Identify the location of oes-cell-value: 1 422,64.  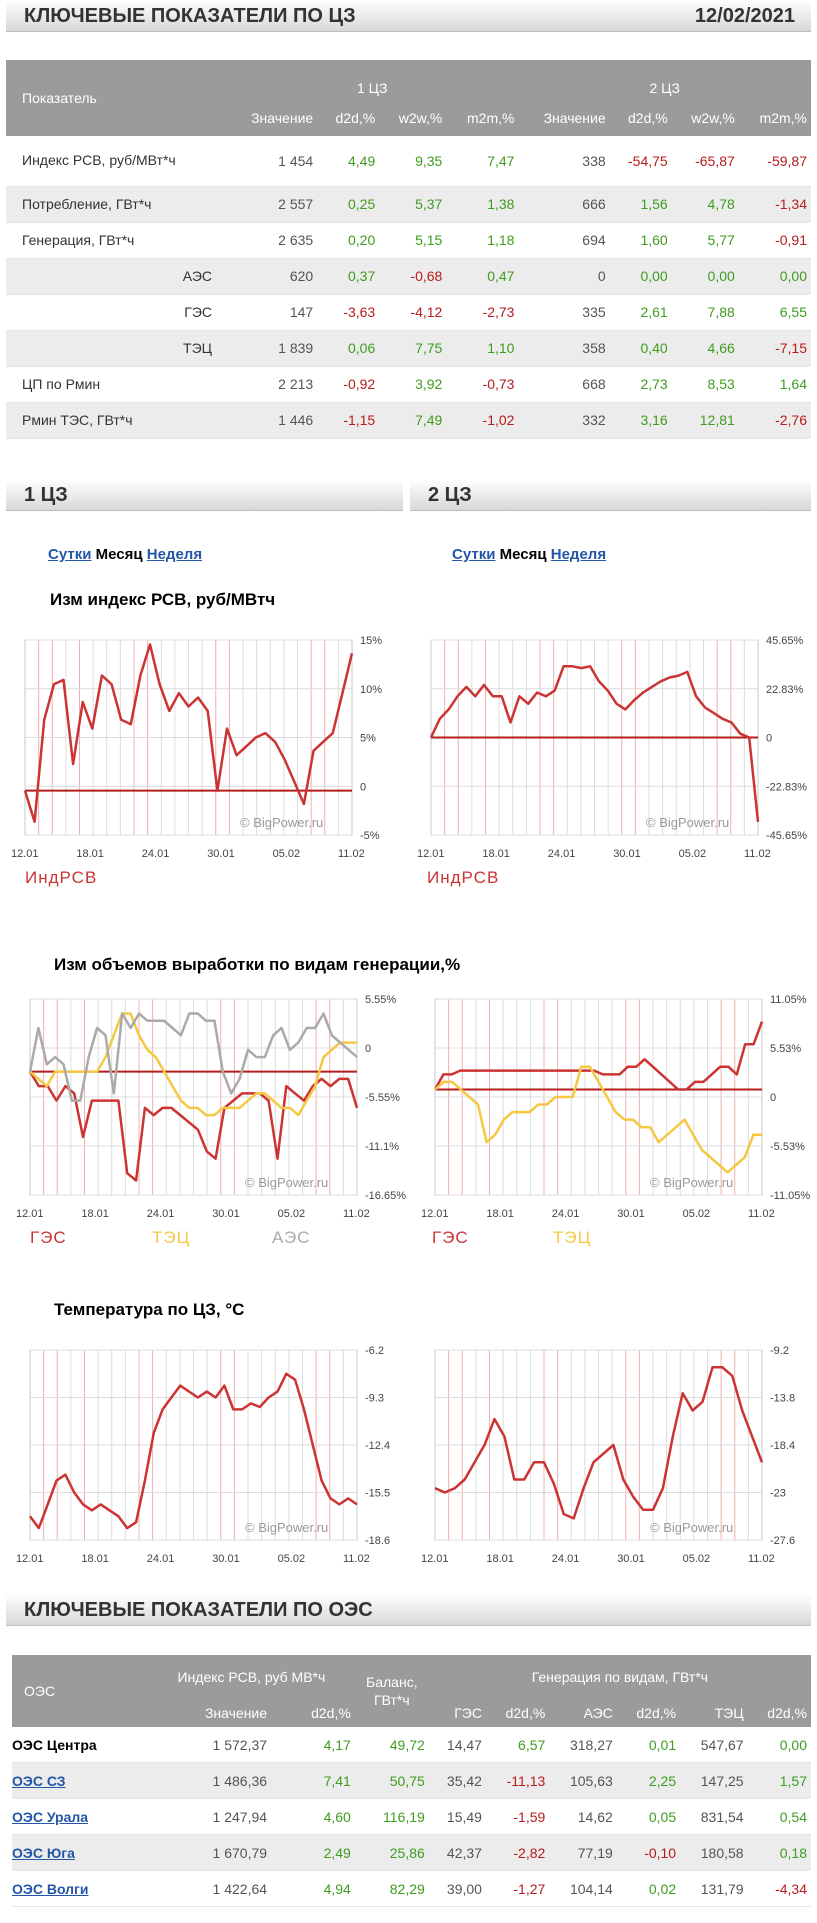
(210, 1888).